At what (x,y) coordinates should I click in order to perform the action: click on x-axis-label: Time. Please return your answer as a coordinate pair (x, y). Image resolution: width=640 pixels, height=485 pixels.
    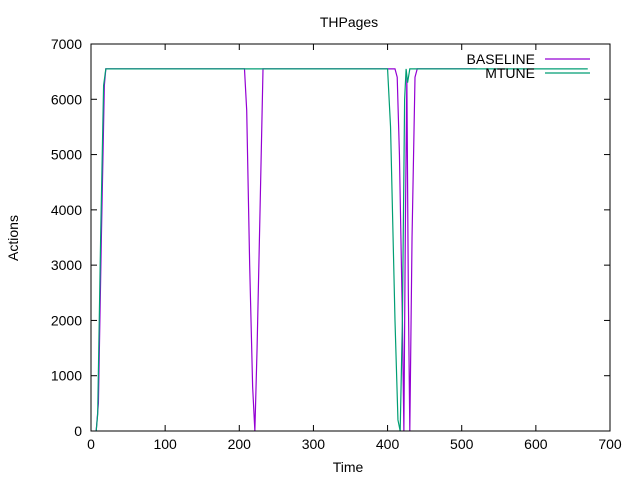
    Looking at the image, I should click on (348, 467).